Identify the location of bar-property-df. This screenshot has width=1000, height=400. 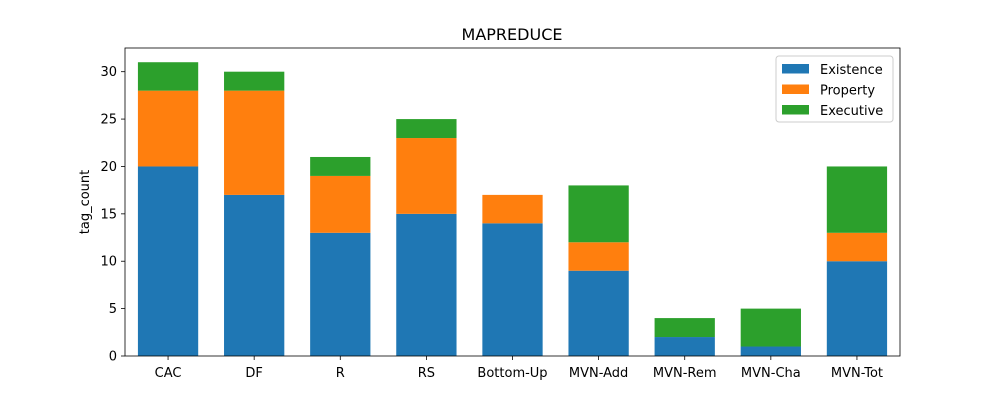
(254, 142).